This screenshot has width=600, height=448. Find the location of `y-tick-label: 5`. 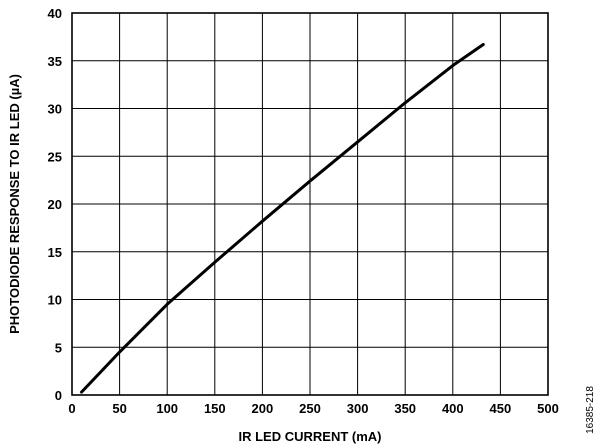

y-tick-label: 5 is located at coordinates (58, 347).